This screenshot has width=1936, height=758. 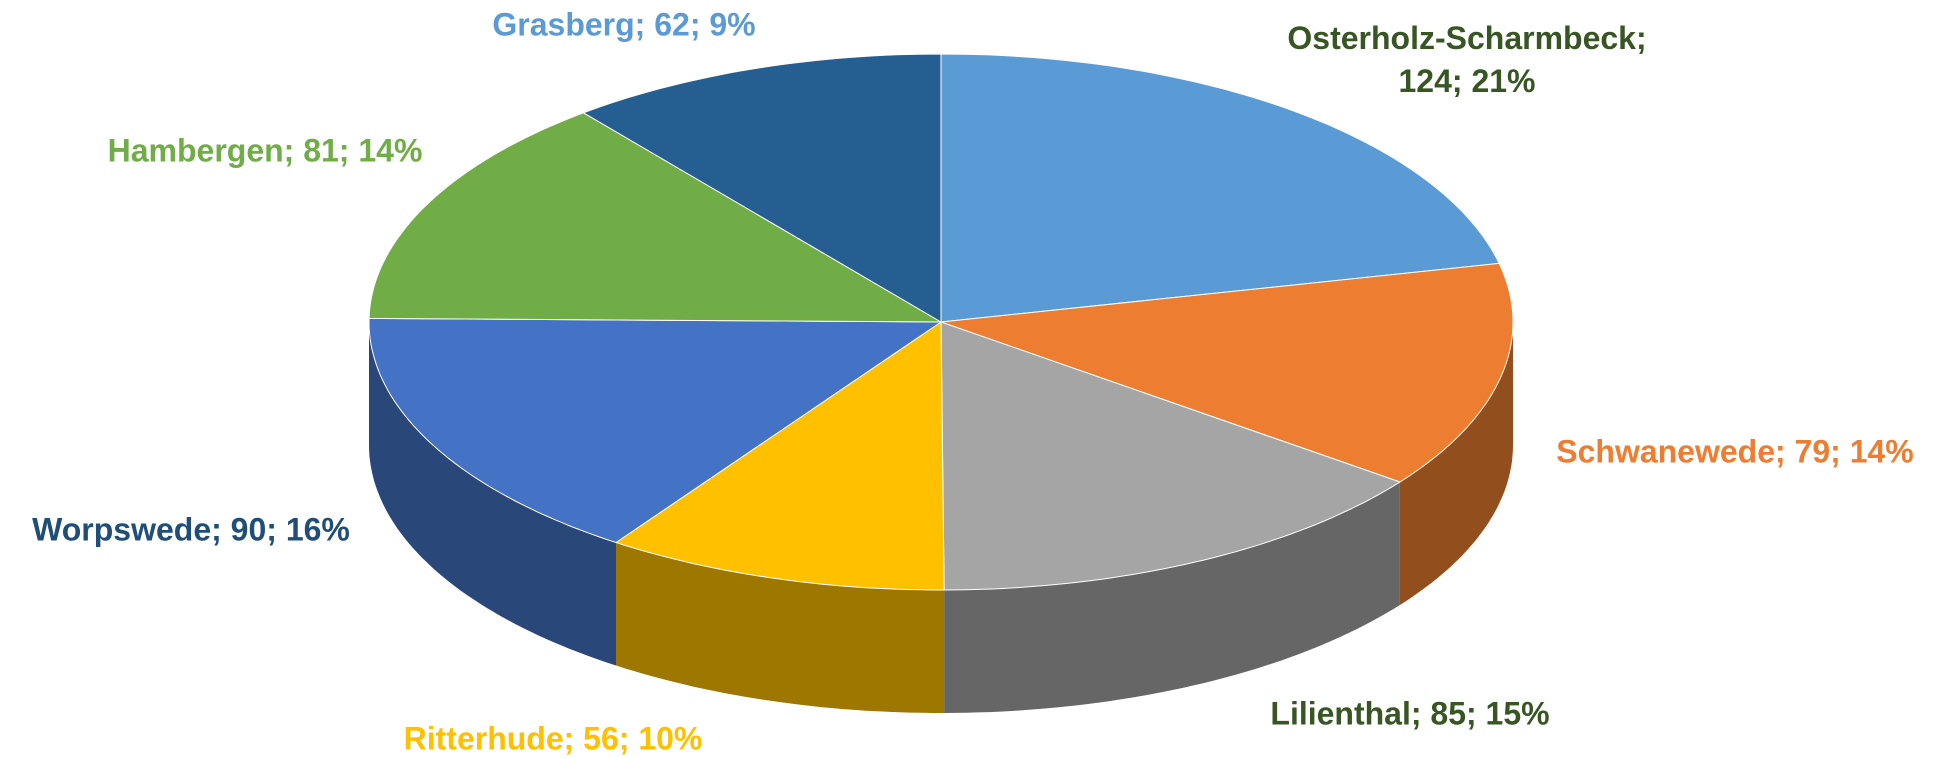 What do you see at coordinates (1734, 451) in the screenshot?
I see `data-label: Schwanewede; 79; 14%` at bounding box center [1734, 451].